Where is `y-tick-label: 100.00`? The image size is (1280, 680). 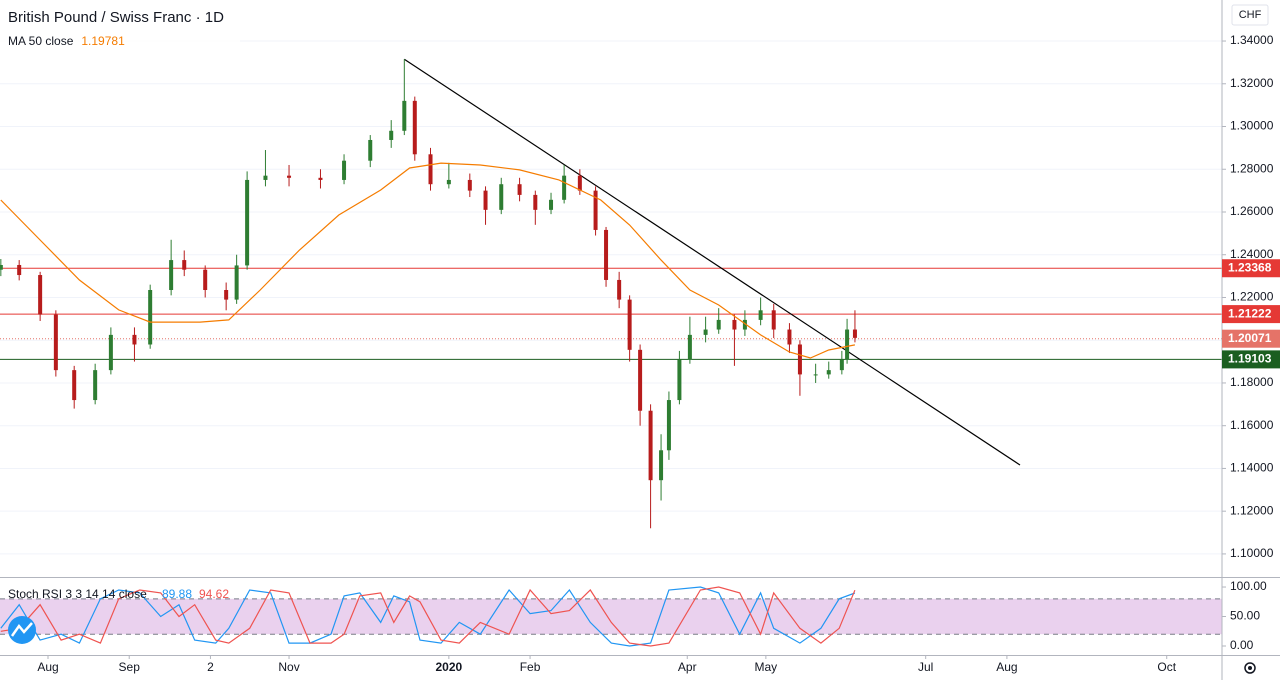
y-tick-label: 100.00 is located at coordinates (1248, 586).